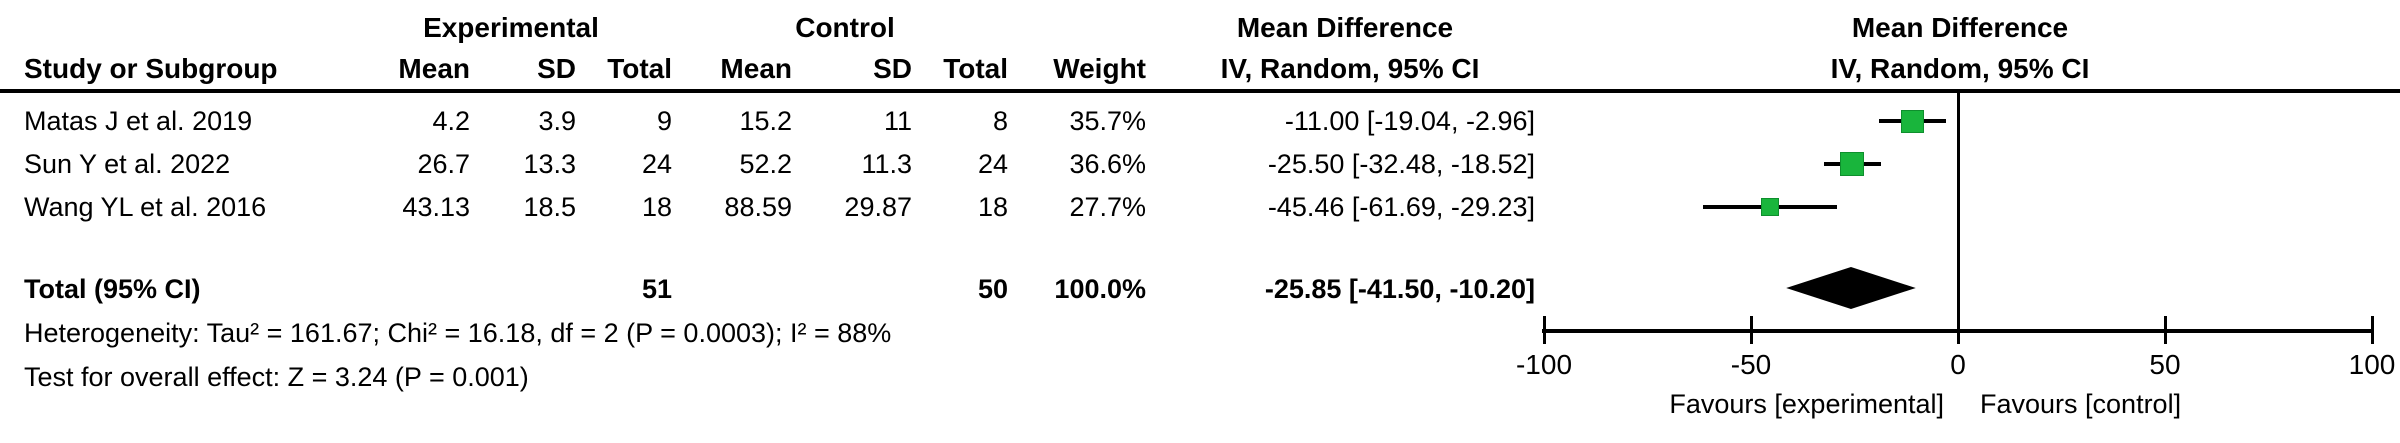 This screenshot has width=2400, height=443. Describe the element at coordinates (765, 164) in the screenshot. I see `ctl-mean-value: 52.2` at that location.